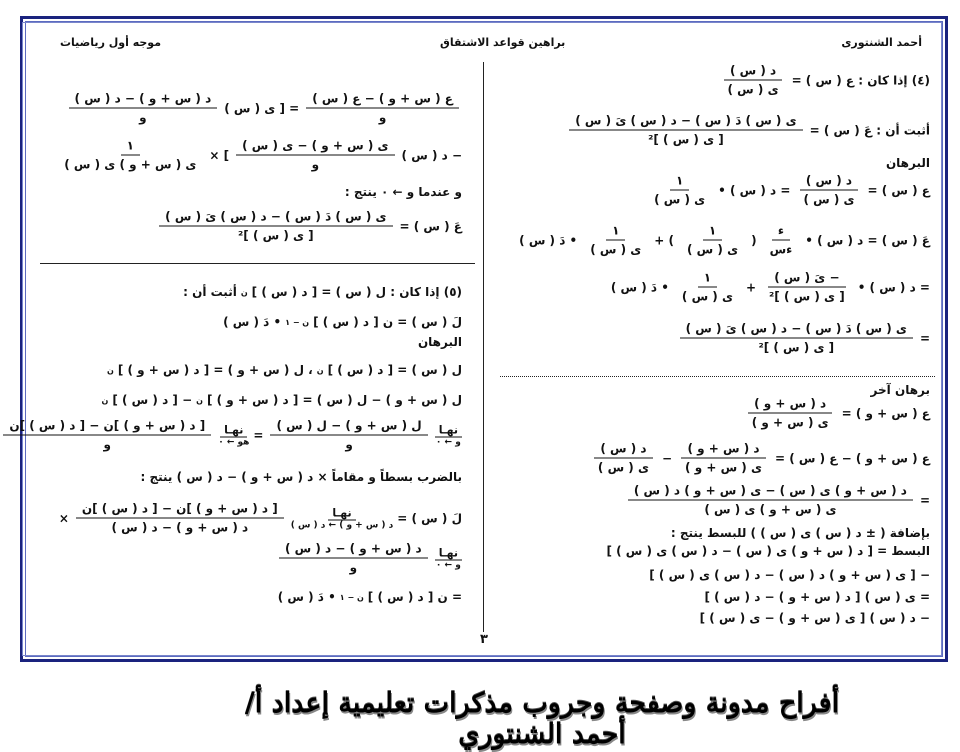 The width and height of the screenshot is (960, 752). What do you see at coordinates (152, 400) in the screenshot?
I see `math-text: − [ د ( س ) ]` at bounding box center [152, 400].